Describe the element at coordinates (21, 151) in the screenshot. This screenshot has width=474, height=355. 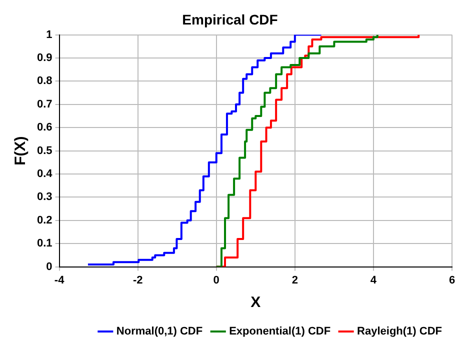
I see `y-axis-title: F(X)` at that location.